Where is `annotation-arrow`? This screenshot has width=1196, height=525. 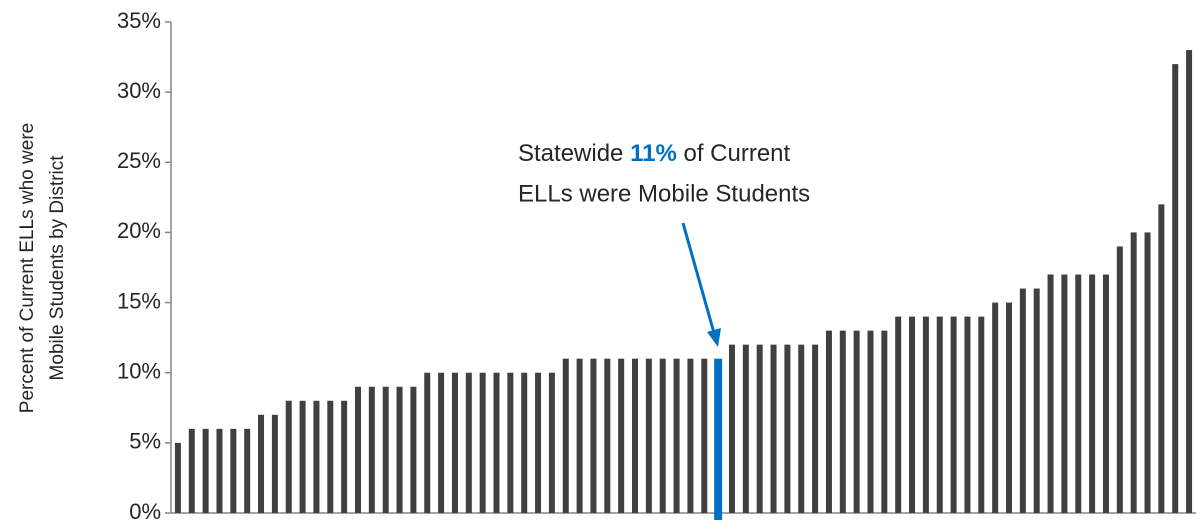 annotation-arrow is located at coordinates (698, 278).